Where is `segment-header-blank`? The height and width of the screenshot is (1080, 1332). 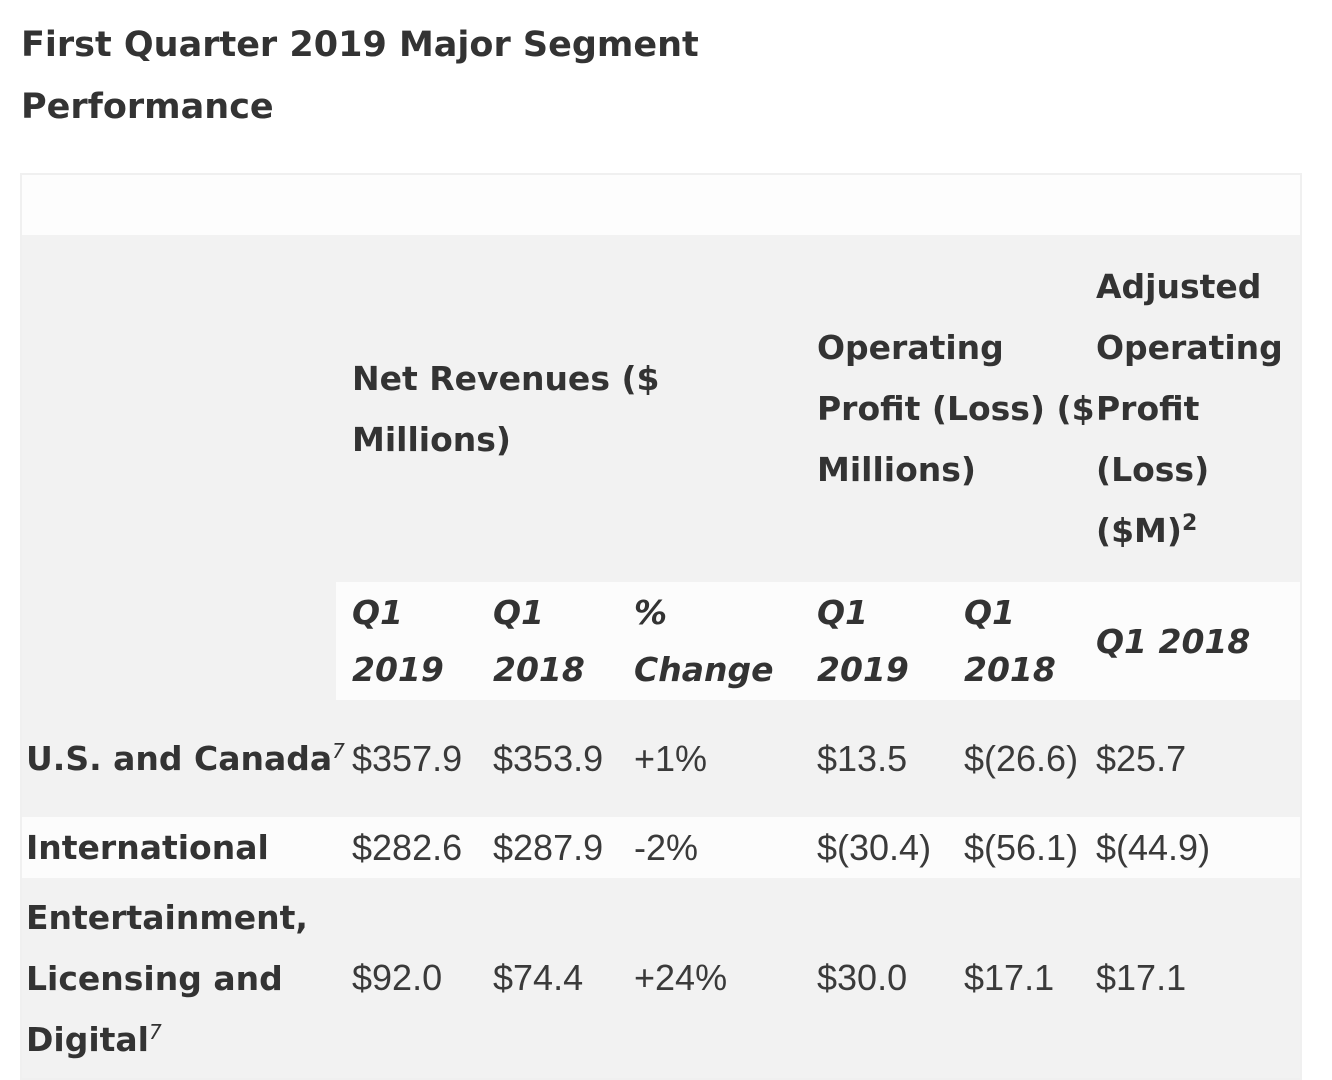
segment-header-blank is located at coordinates (186, 408).